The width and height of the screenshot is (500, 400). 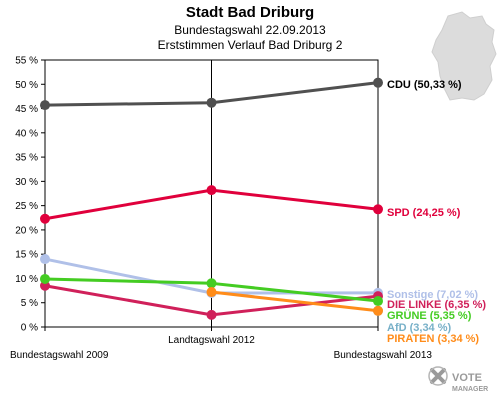 What do you see at coordinates (26, 85) in the screenshot?
I see `y-tick-label: 50 %` at bounding box center [26, 85].